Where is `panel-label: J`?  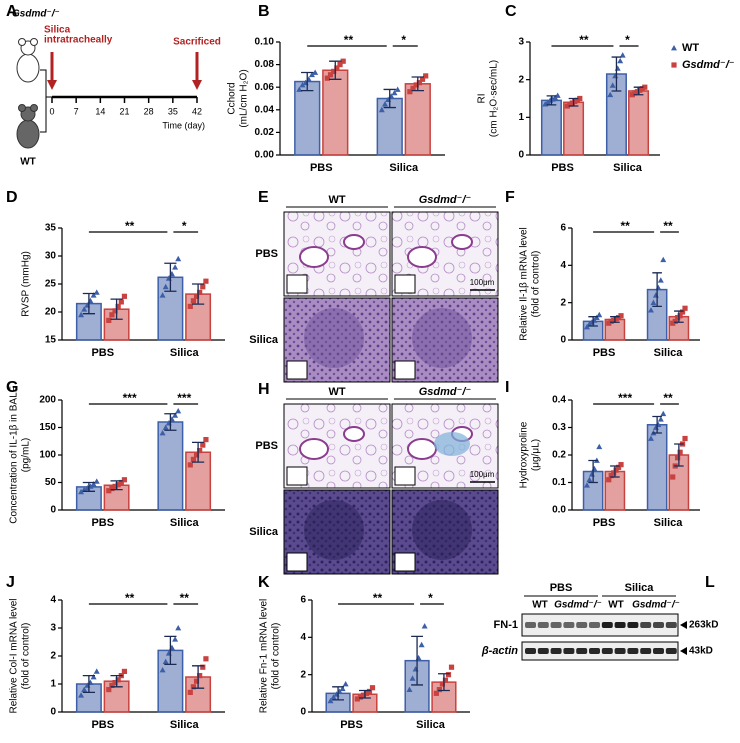
panel-label: J is located at coordinates (10, 582).